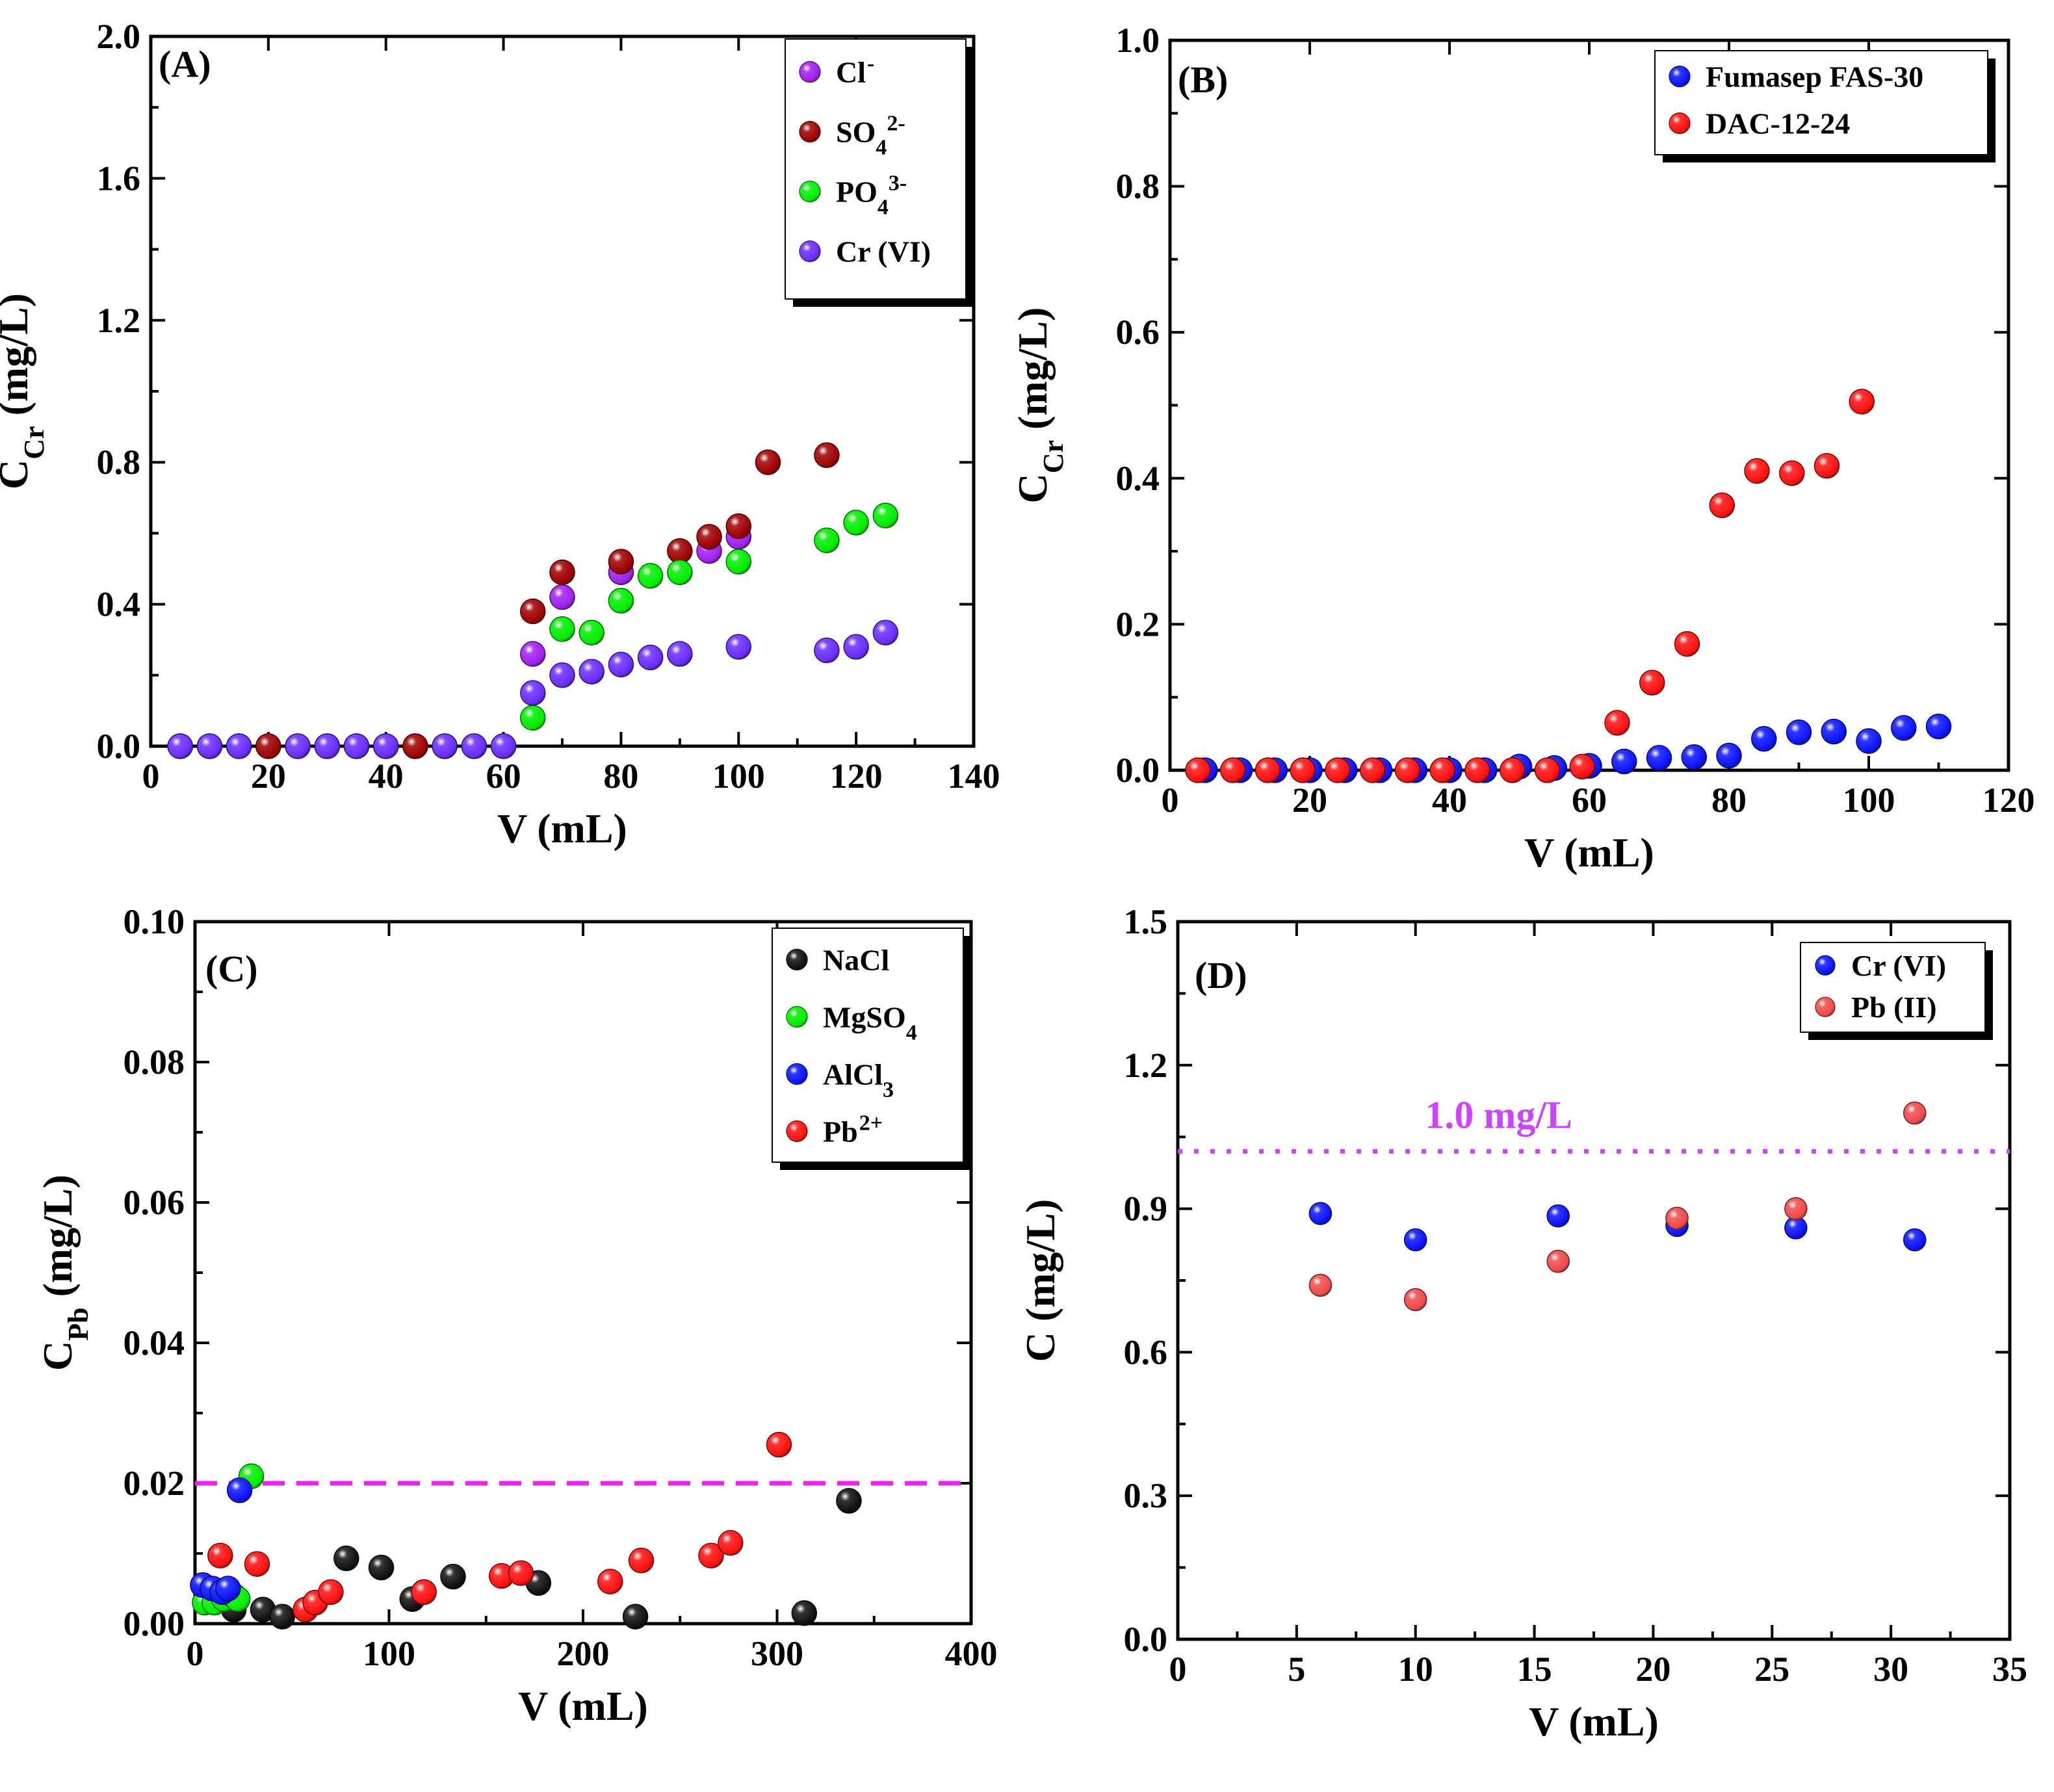 This screenshot has height=1792, width=2054. Describe the element at coordinates (387, 776) in the screenshot. I see `x-tick-label: 40` at that location.